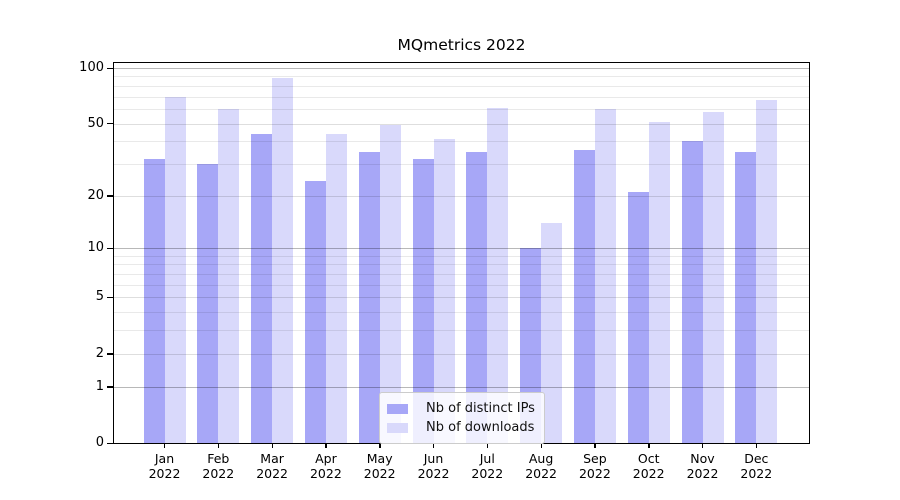 This screenshot has height=500, width=900. I want to click on bar-nb-of-downloads-mar, so click(283, 260).